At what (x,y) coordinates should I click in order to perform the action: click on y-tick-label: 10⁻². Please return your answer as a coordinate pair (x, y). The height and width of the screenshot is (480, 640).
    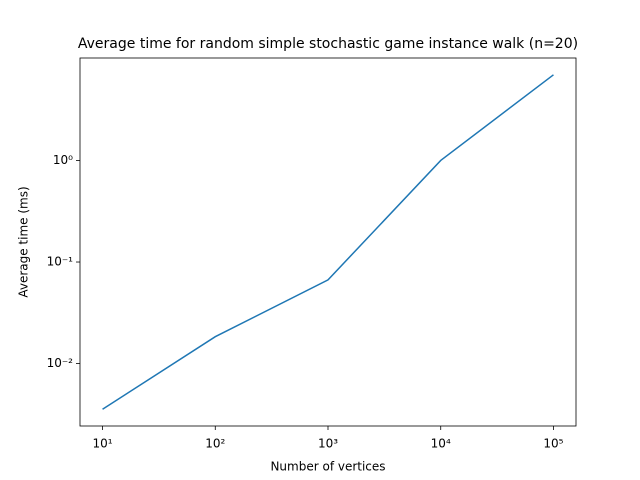
    Looking at the image, I should click on (60, 363).